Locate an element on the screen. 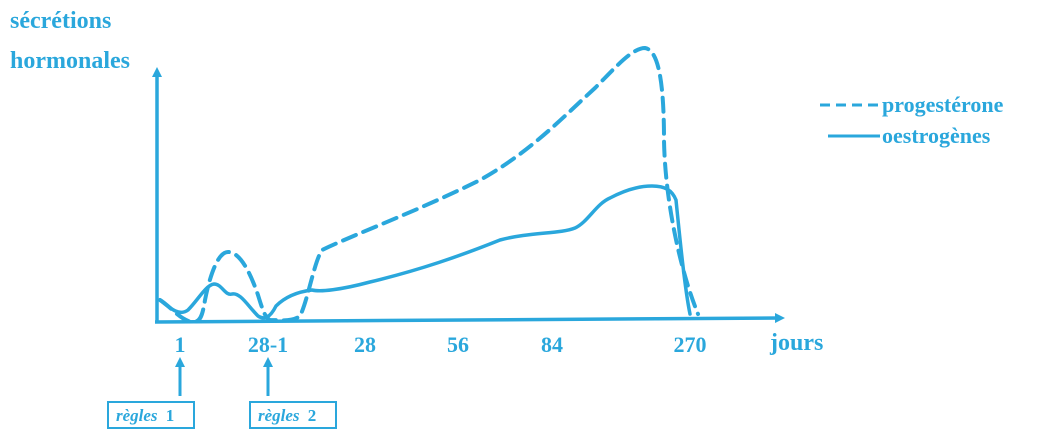  x-axis-title: jours is located at coordinates (796, 343).